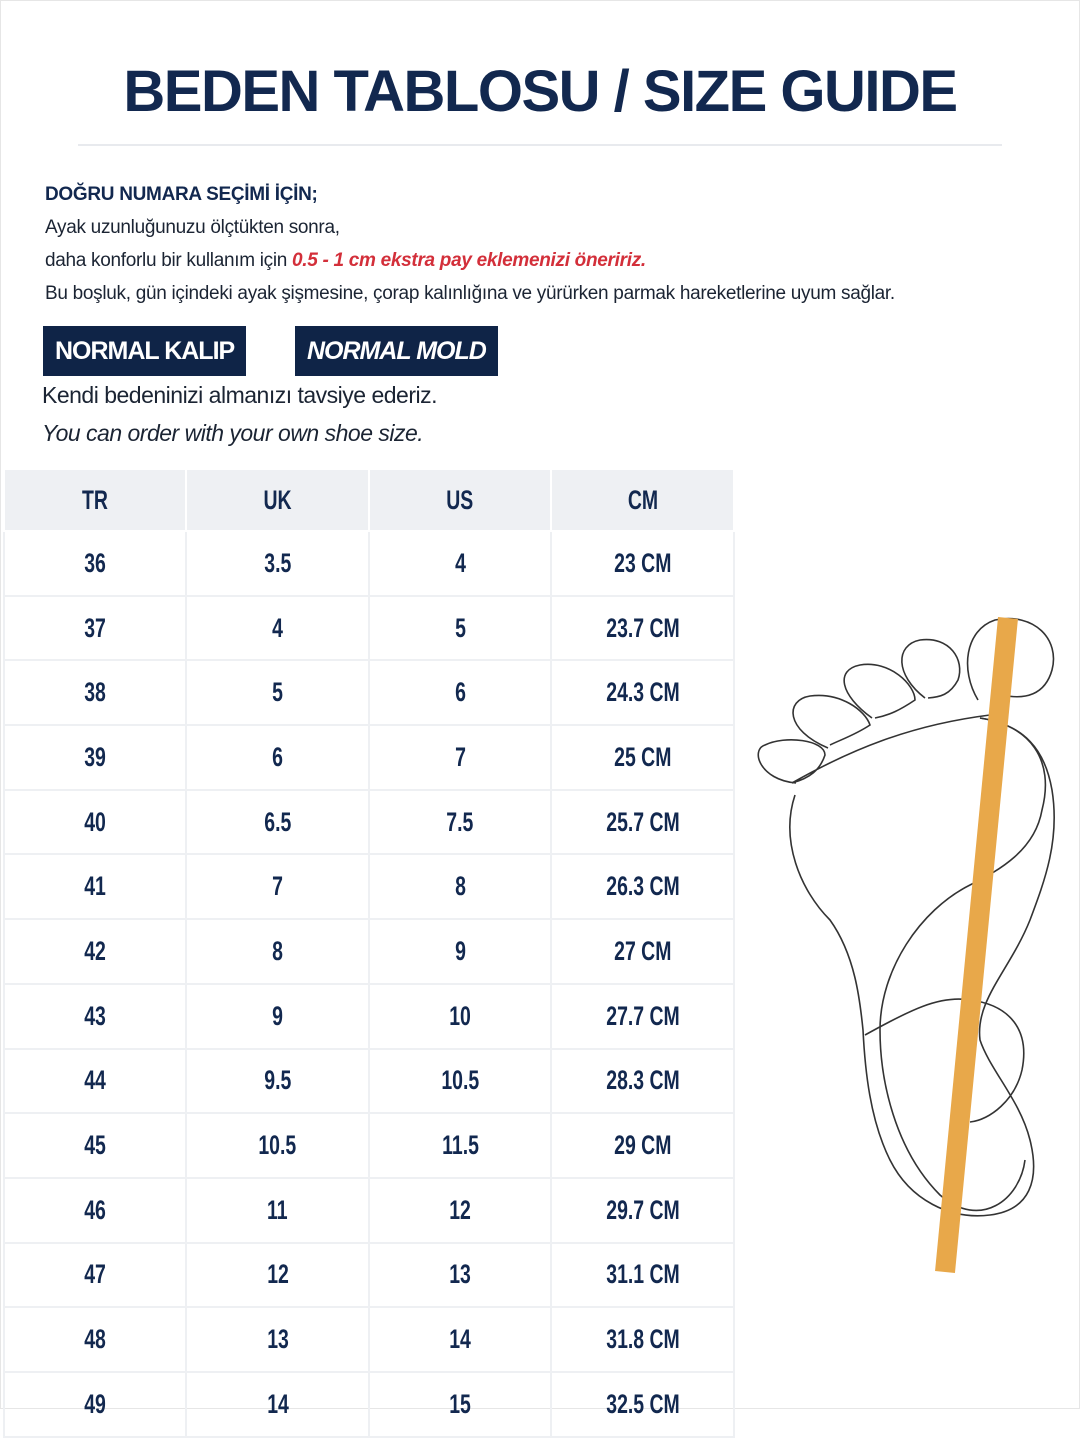 The image size is (1080, 1438). I want to click on table-cell: 7.5, so click(460, 822).